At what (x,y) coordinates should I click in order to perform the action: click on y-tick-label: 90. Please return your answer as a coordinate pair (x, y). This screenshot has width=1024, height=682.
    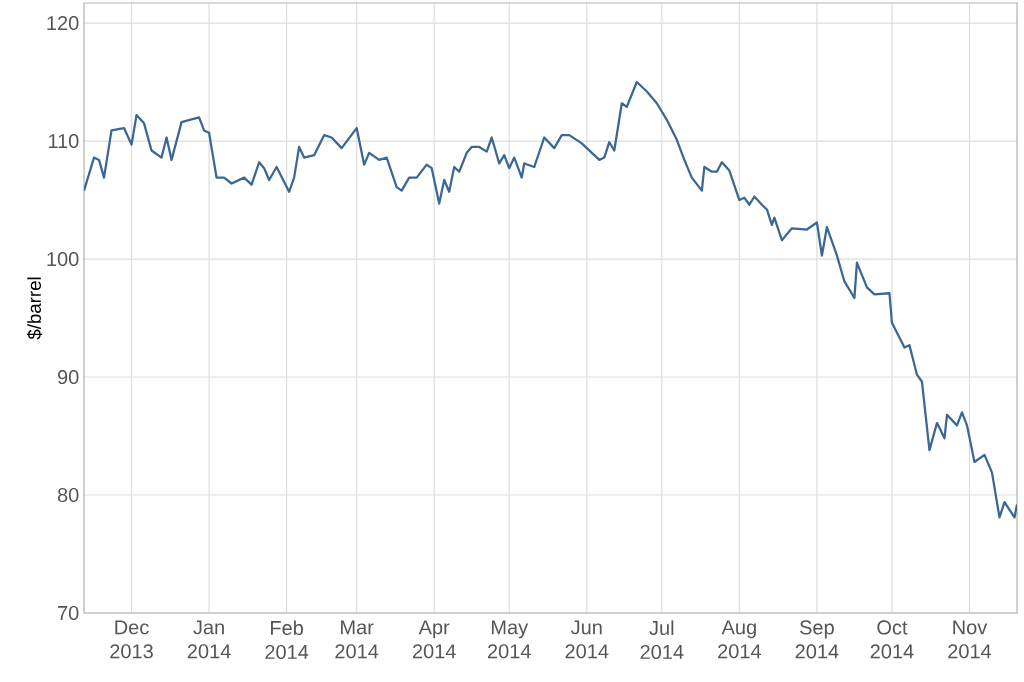
    Looking at the image, I should click on (68, 377).